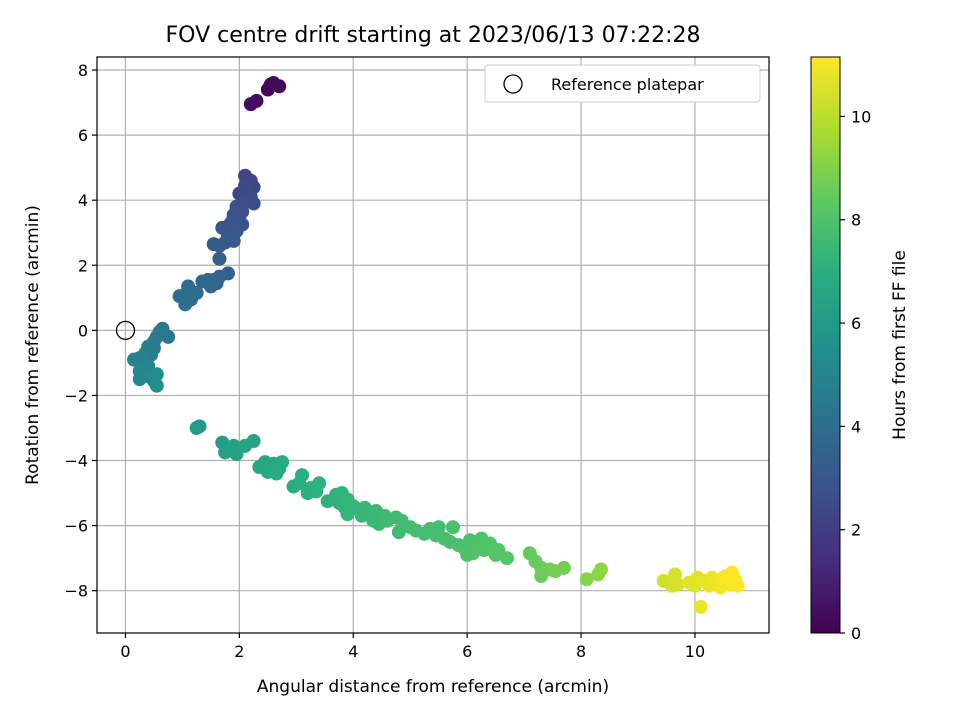 This screenshot has width=960, height=724. Describe the element at coordinates (83, 265) in the screenshot. I see `y-tick-label: 2` at that location.